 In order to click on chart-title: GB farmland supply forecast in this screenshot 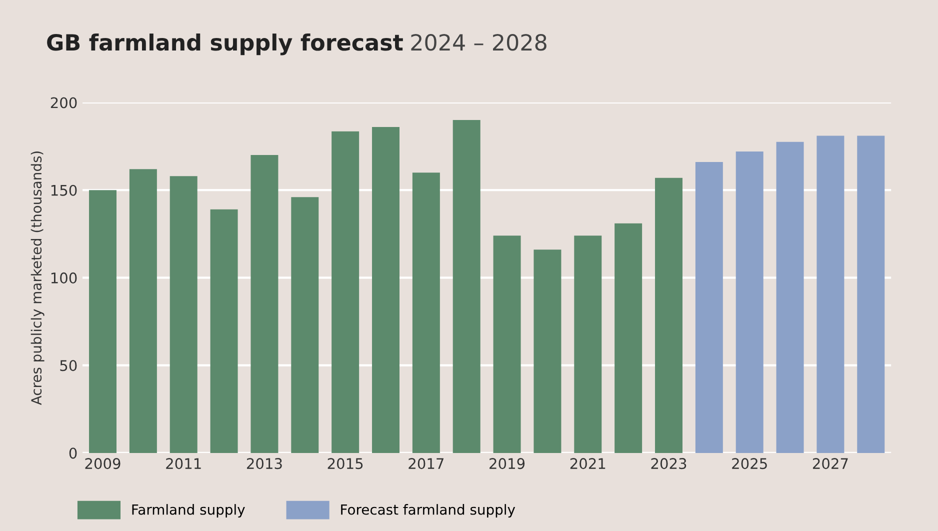, I will do `click(225, 45)`.